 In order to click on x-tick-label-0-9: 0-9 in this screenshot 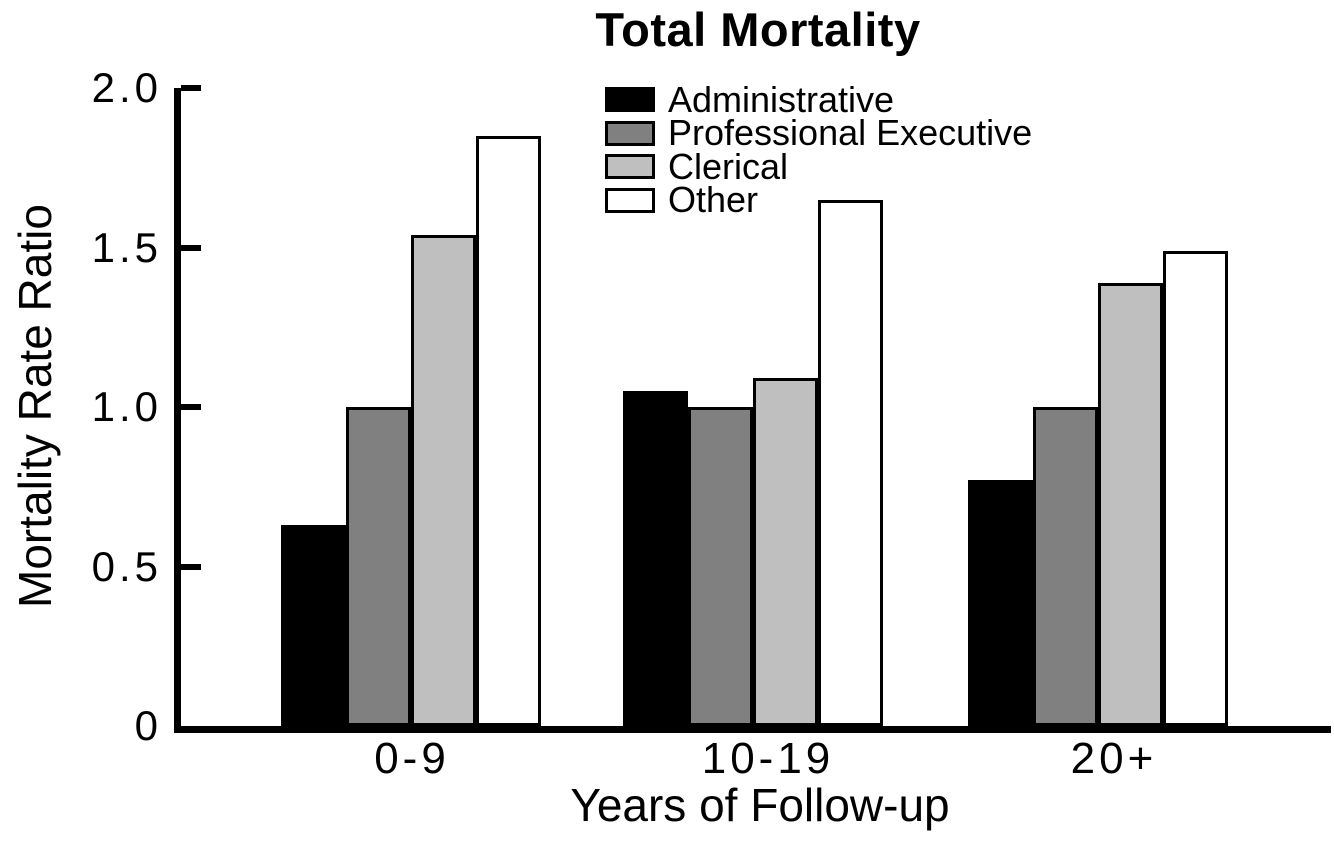, I will do `click(412, 758)`.